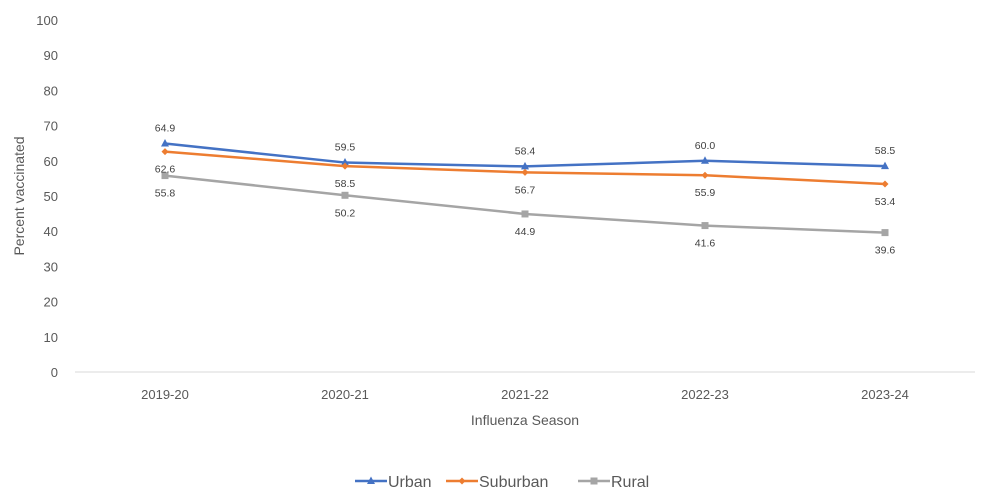 This screenshot has width=988, height=496. What do you see at coordinates (345, 394) in the screenshot?
I see `x-tick-label: 2020-21` at bounding box center [345, 394].